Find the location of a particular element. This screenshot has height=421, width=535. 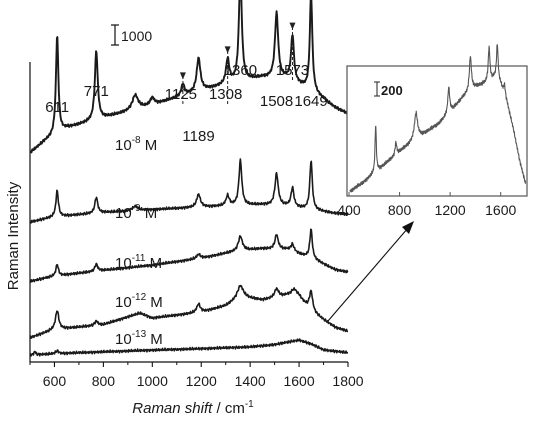

x-axis-ticks: 600 800 1000 1200 1400 1600 1800 is located at coordinates (196, 375).